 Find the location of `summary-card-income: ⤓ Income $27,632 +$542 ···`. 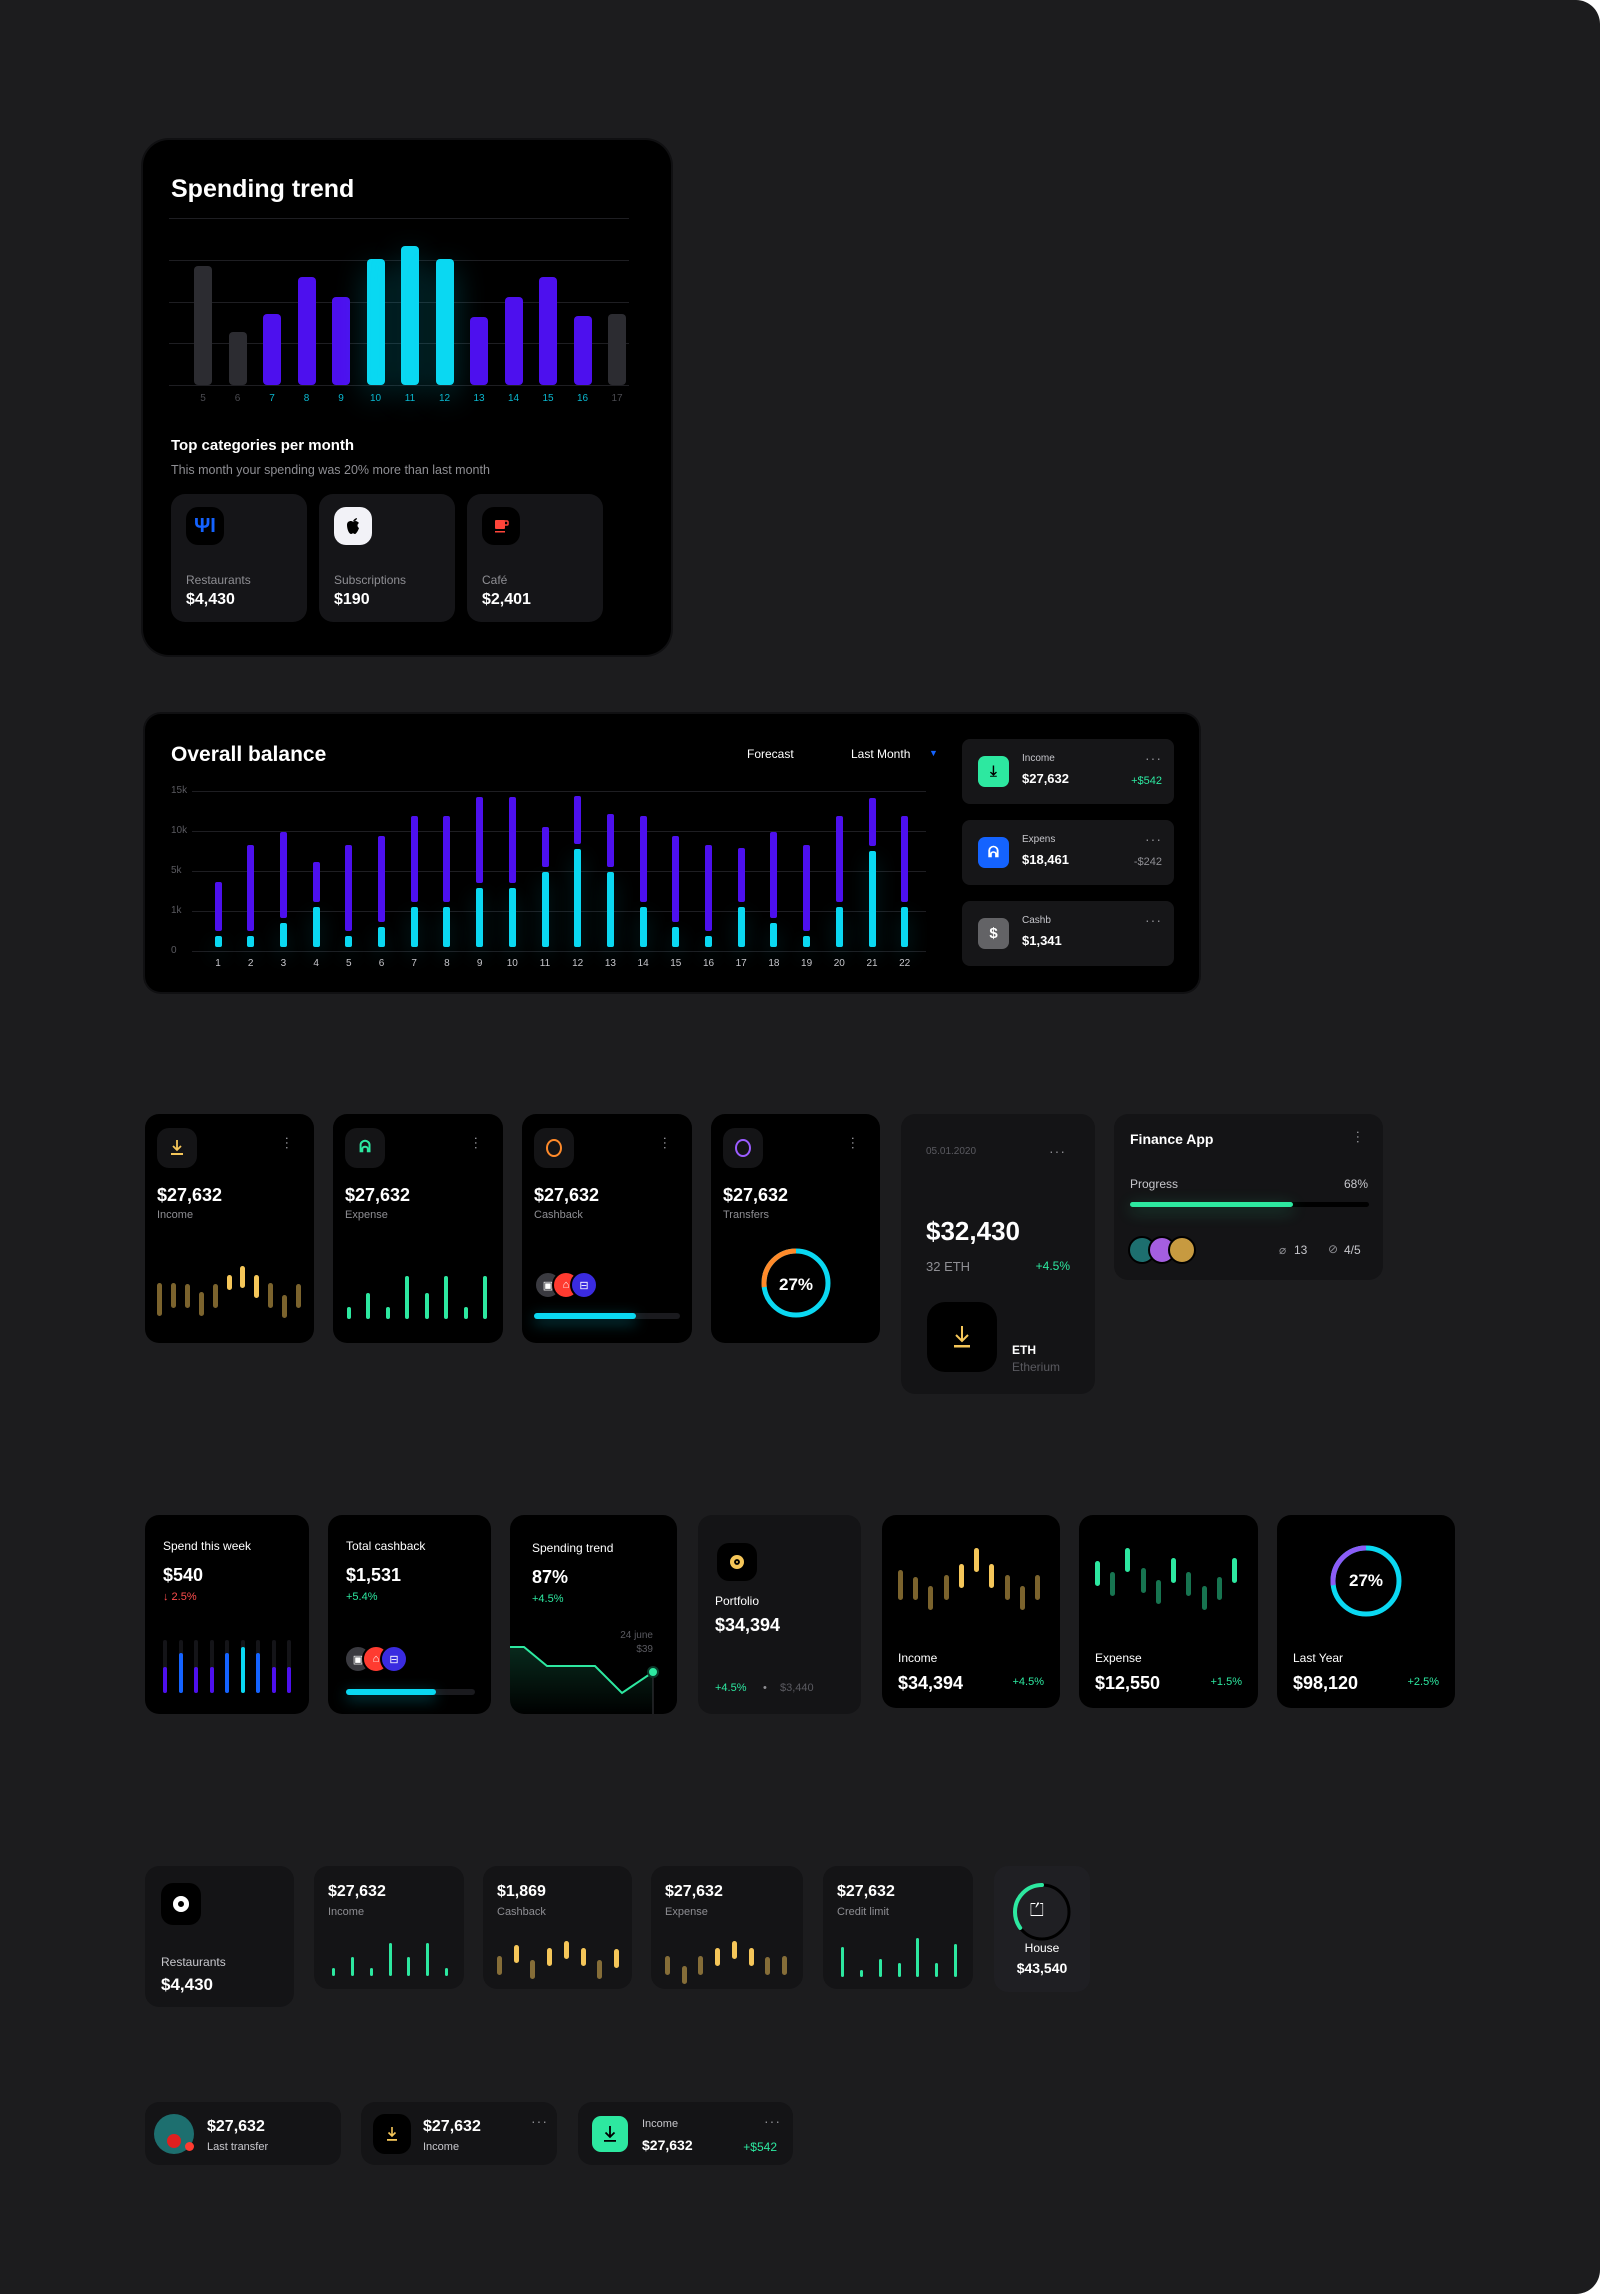

summary-card-income: ⤓ Income $27,632 +$542 ··· is located at coordinates (1068, 771).